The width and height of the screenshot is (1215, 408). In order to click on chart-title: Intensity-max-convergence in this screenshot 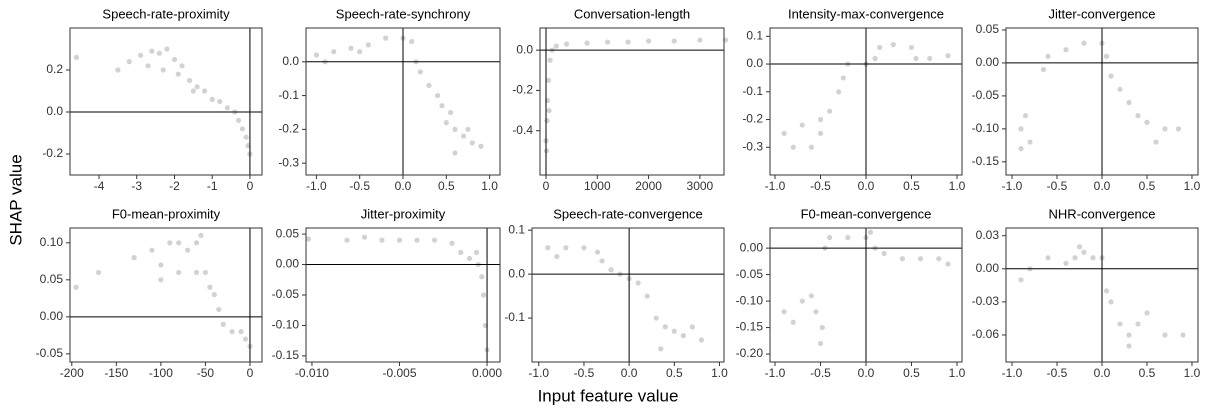, I will do `click(866, 13)`.